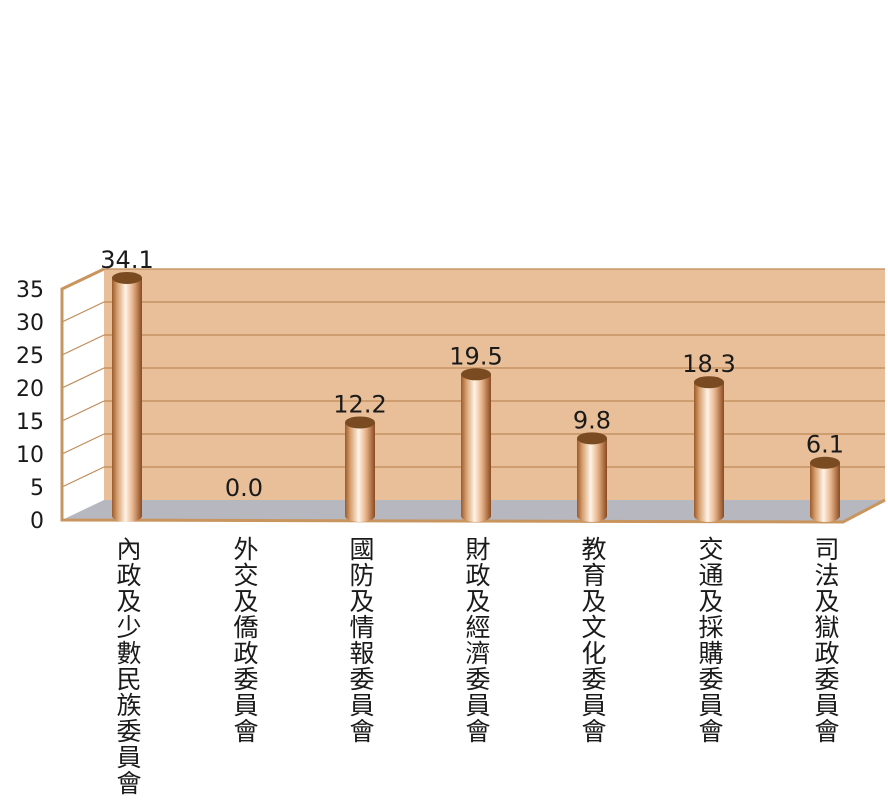 The height and width of the screenshot is (812, 888). What do you see at coordinates (30, 356) in the screenshot?
I see `y-tick-label: 25` at bounding box center [30, 356].